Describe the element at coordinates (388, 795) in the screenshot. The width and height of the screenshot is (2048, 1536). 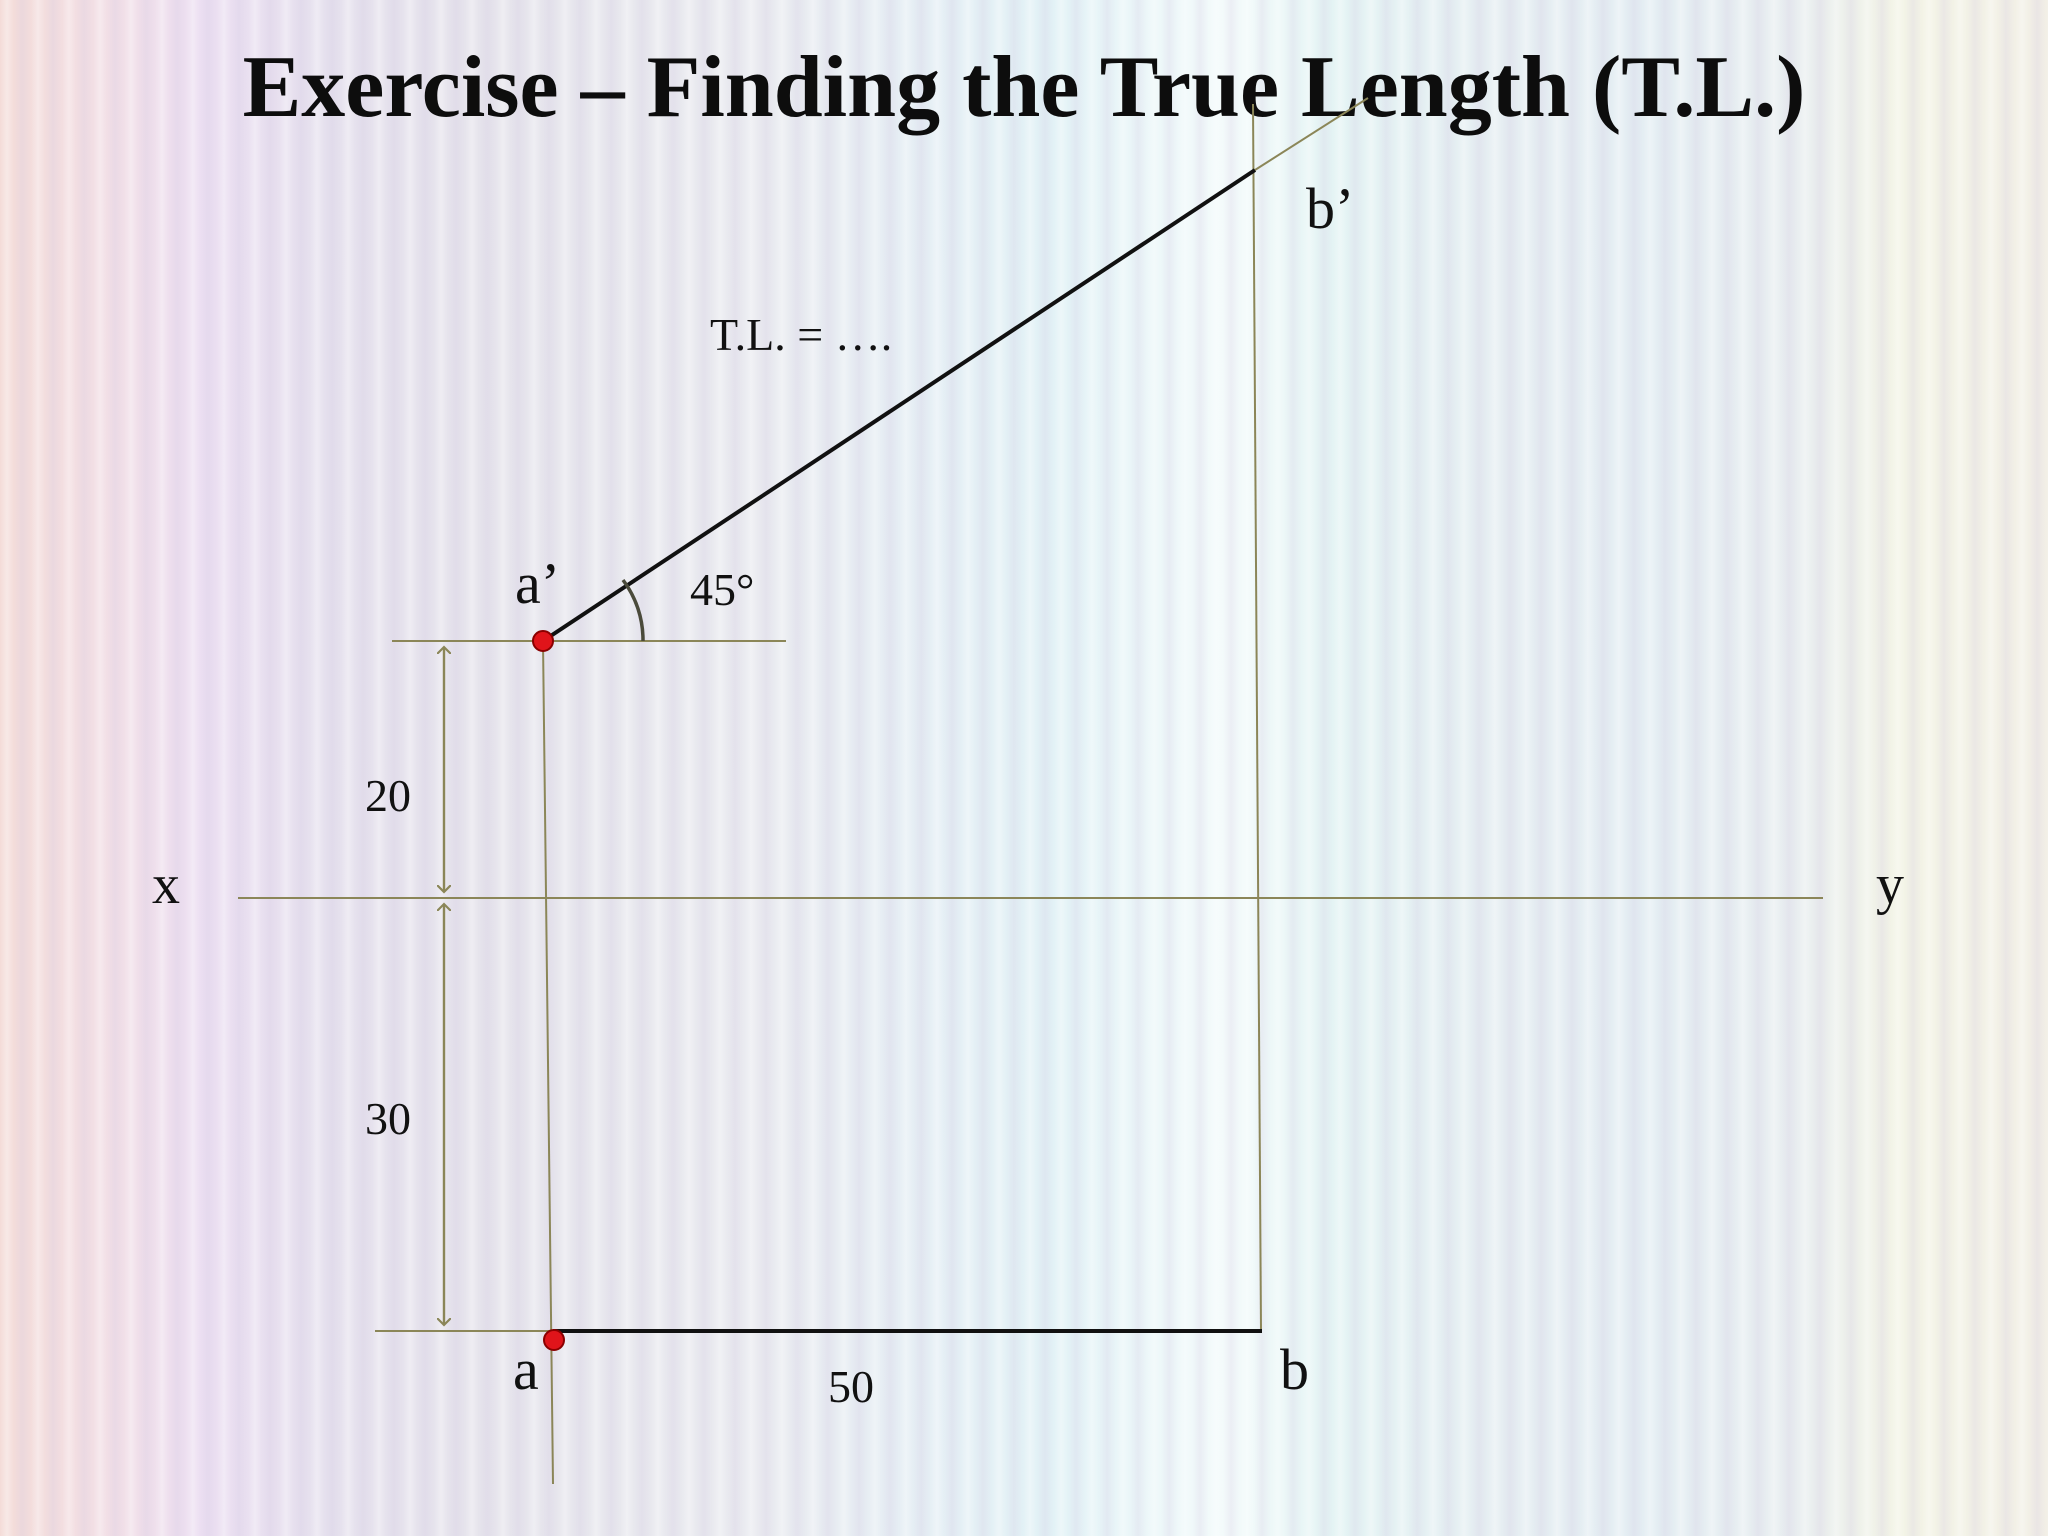
I see `label-dimension-20: 20` at that location.